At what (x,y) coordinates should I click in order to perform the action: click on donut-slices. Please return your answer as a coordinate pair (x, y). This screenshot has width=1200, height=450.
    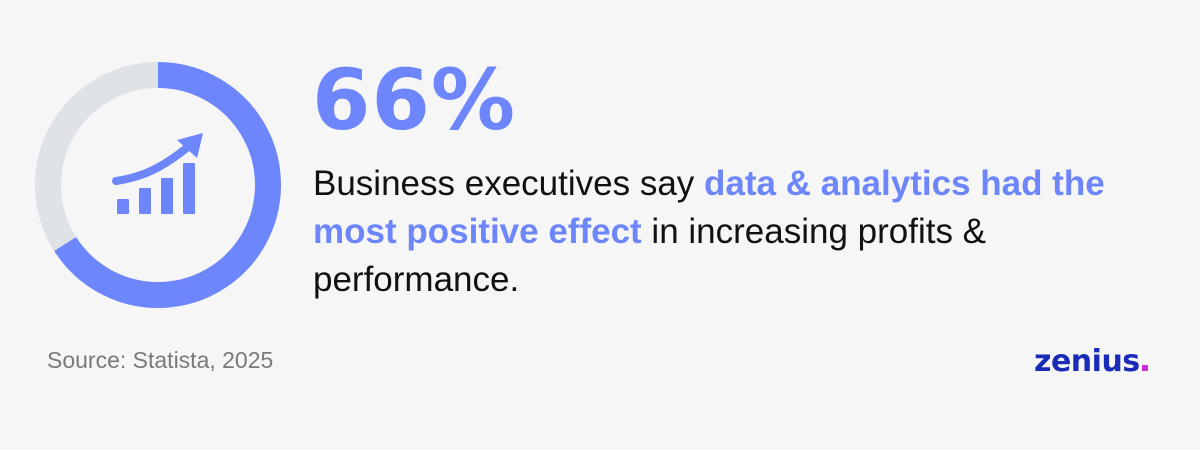
    Looking at the image, I should click on (158, 185).